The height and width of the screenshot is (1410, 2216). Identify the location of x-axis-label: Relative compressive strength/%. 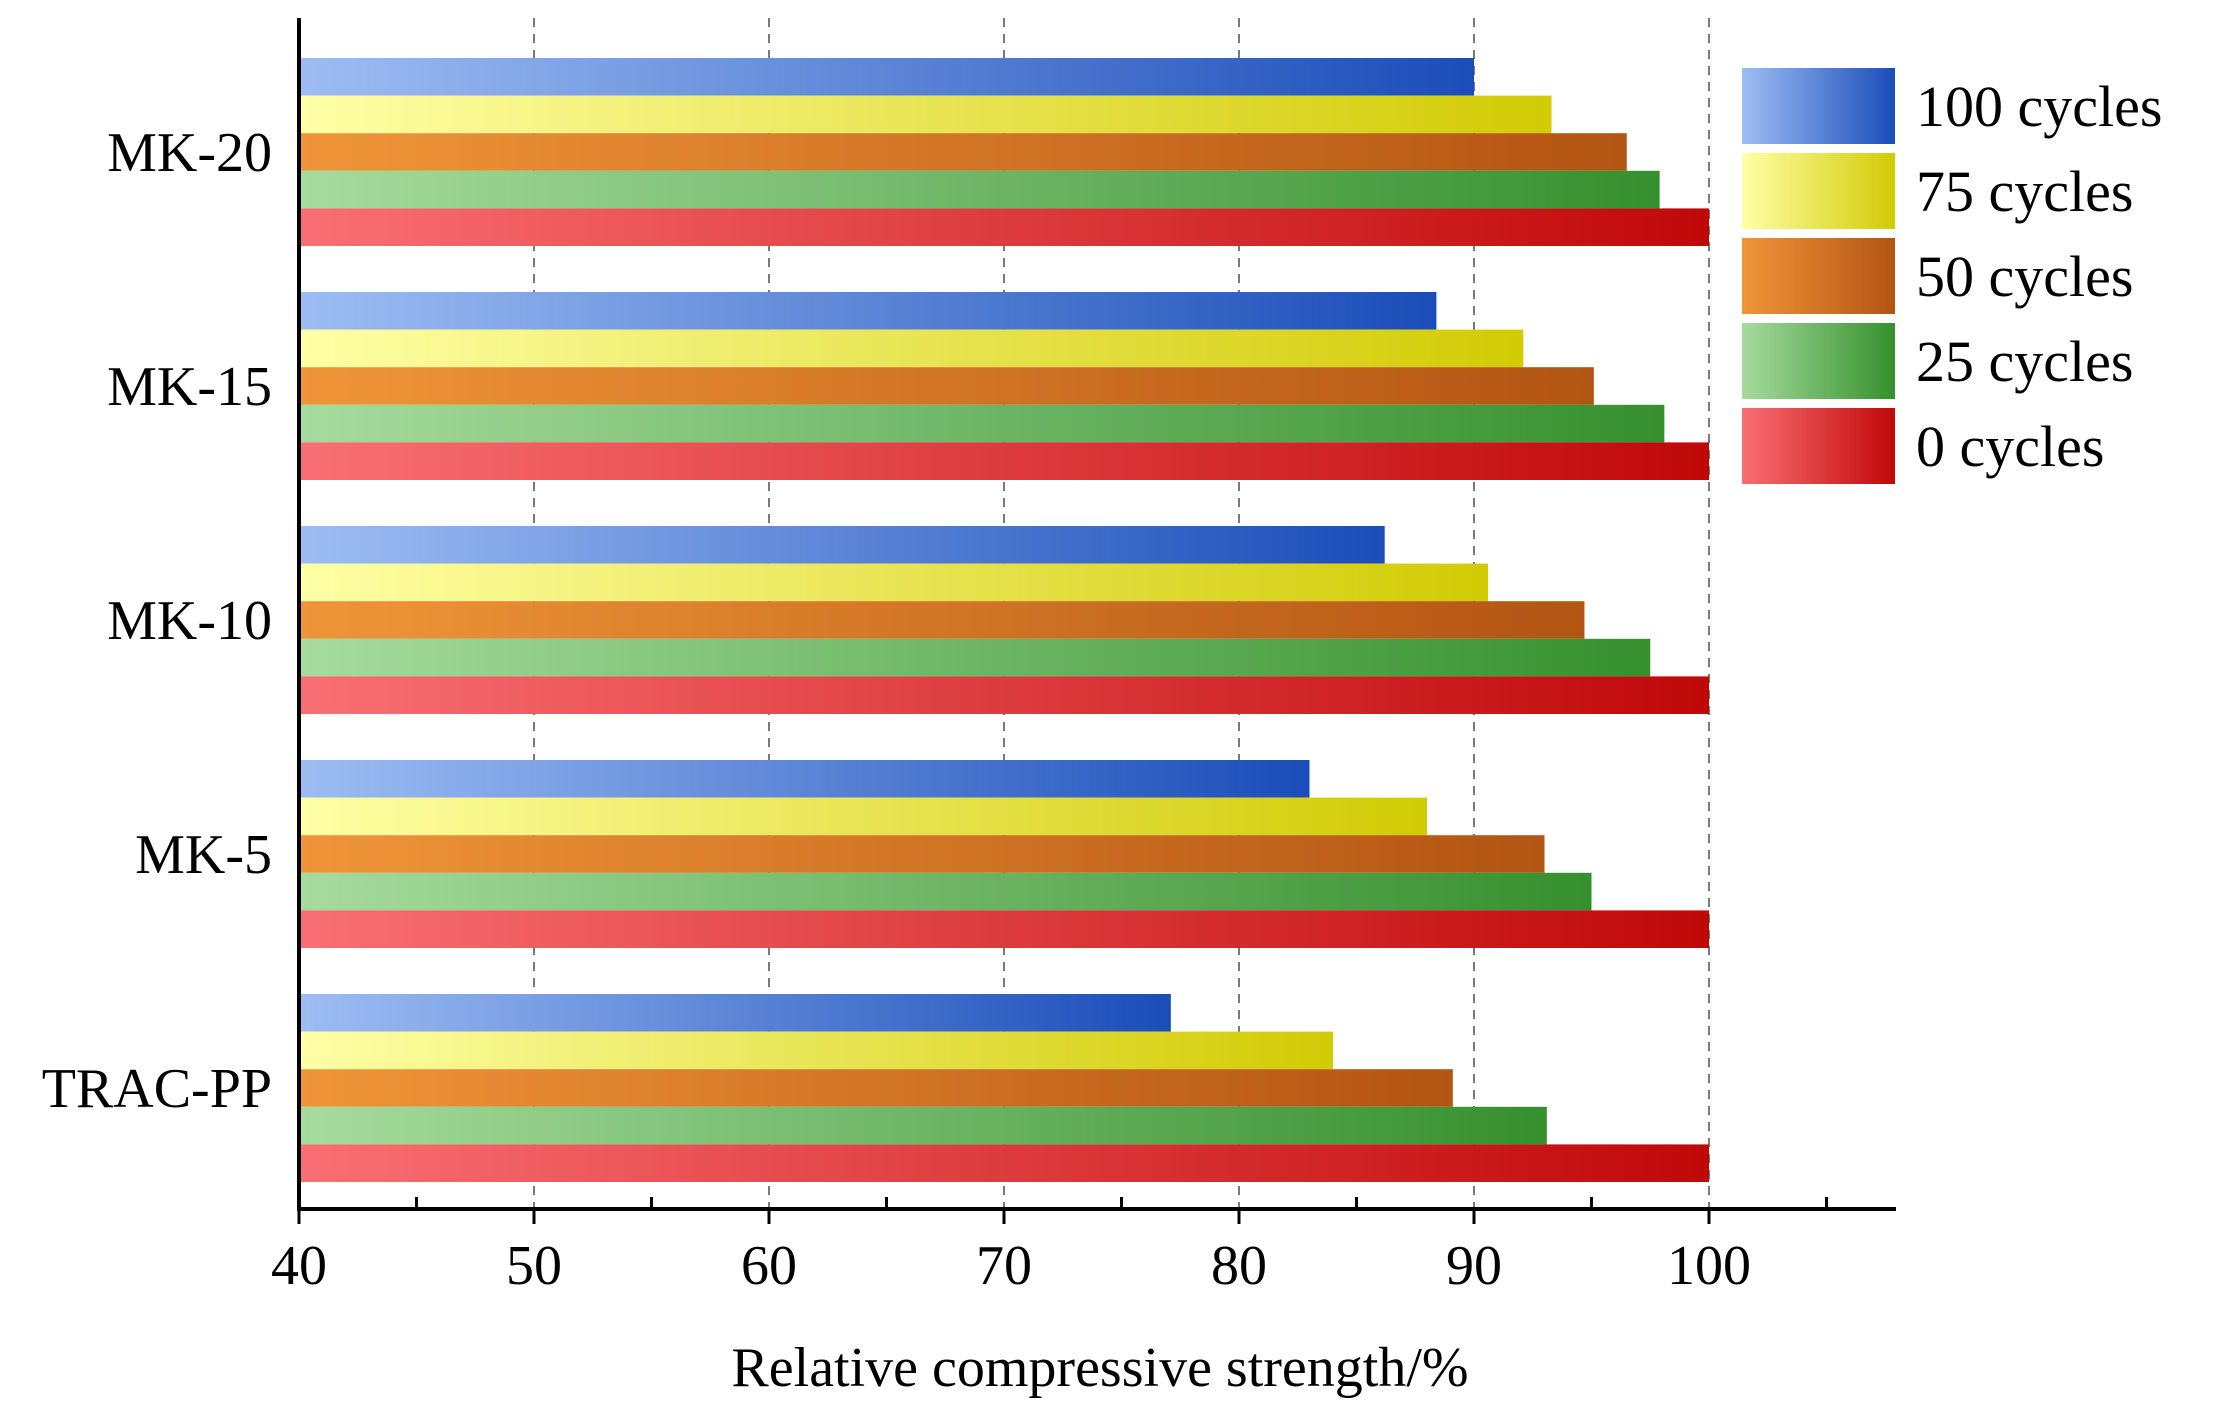
(1099, 1368).